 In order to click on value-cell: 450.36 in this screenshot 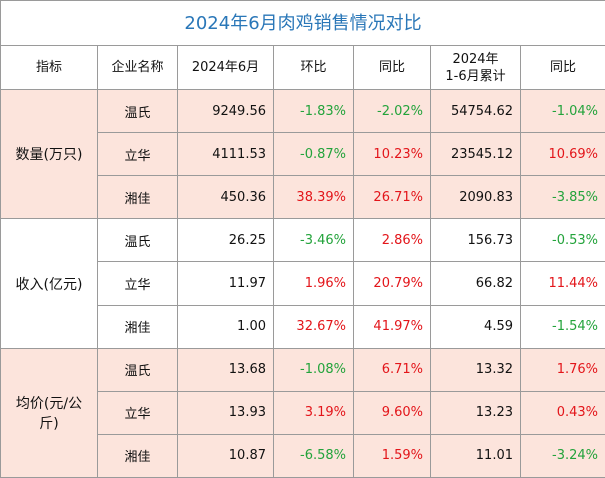, I will do `click(225, 197)`.